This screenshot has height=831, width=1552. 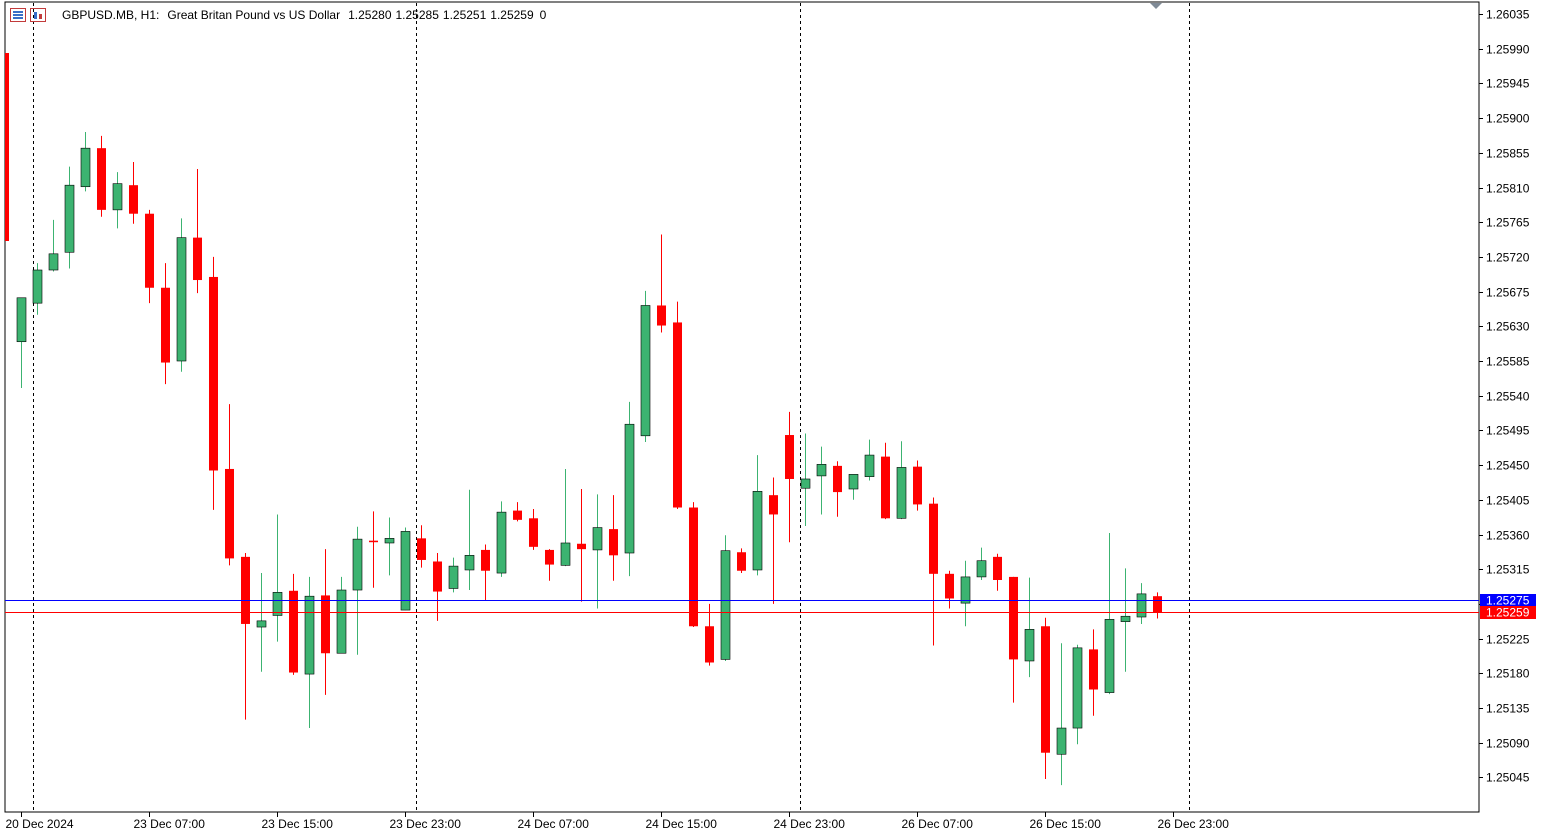 I want to click on price-tick-label: 1.25990, so click(x=1508, y=50).